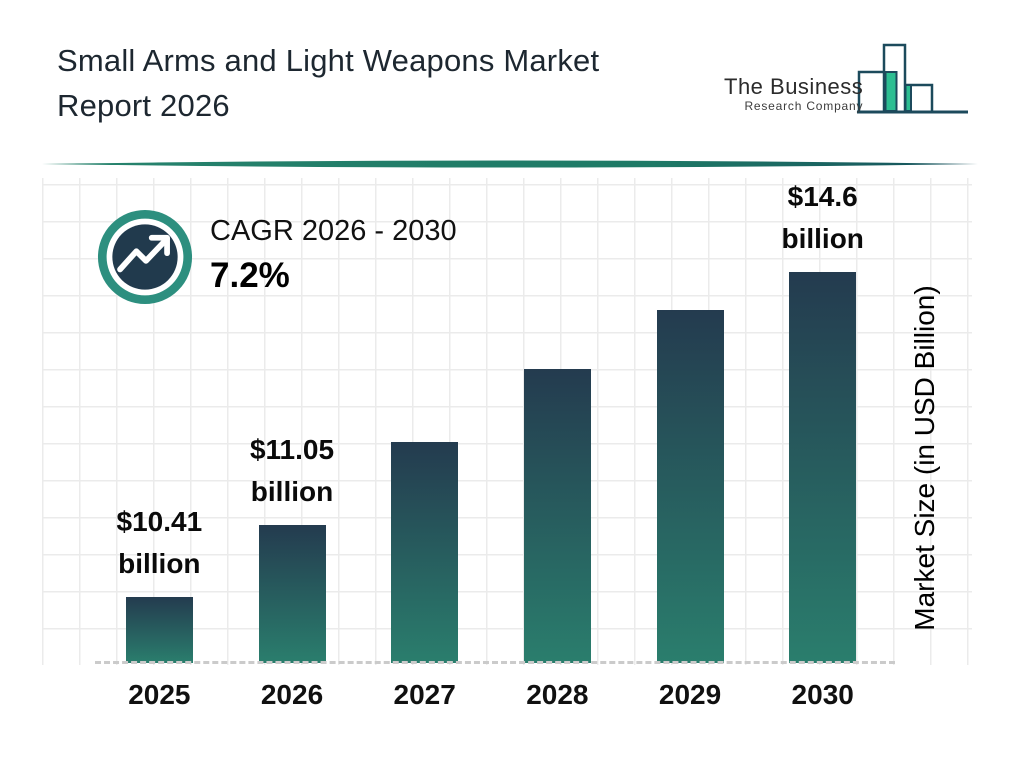 The width and height of the screenshot is (1024, 768). I want to click on y-axis-label: Market Size (in USD Billion), so click(924, 458).